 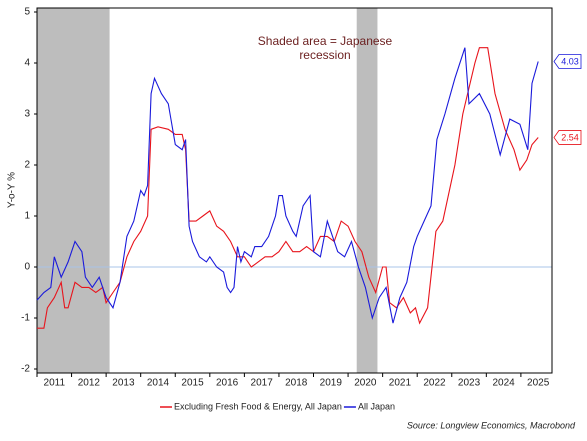 What do you see at coordinates (27, 12) in the screenshot?
I see `y-tick-label: 5` at bounding box center [27, 12].